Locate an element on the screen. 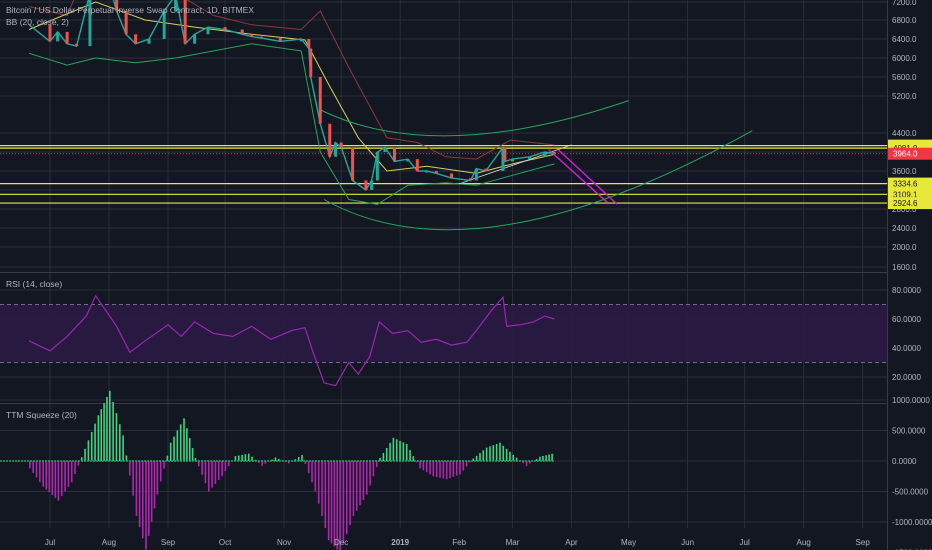 This screenshot has width=932, height=550. price-tick-label: 6400.0 is located at coordinates (904, 39).